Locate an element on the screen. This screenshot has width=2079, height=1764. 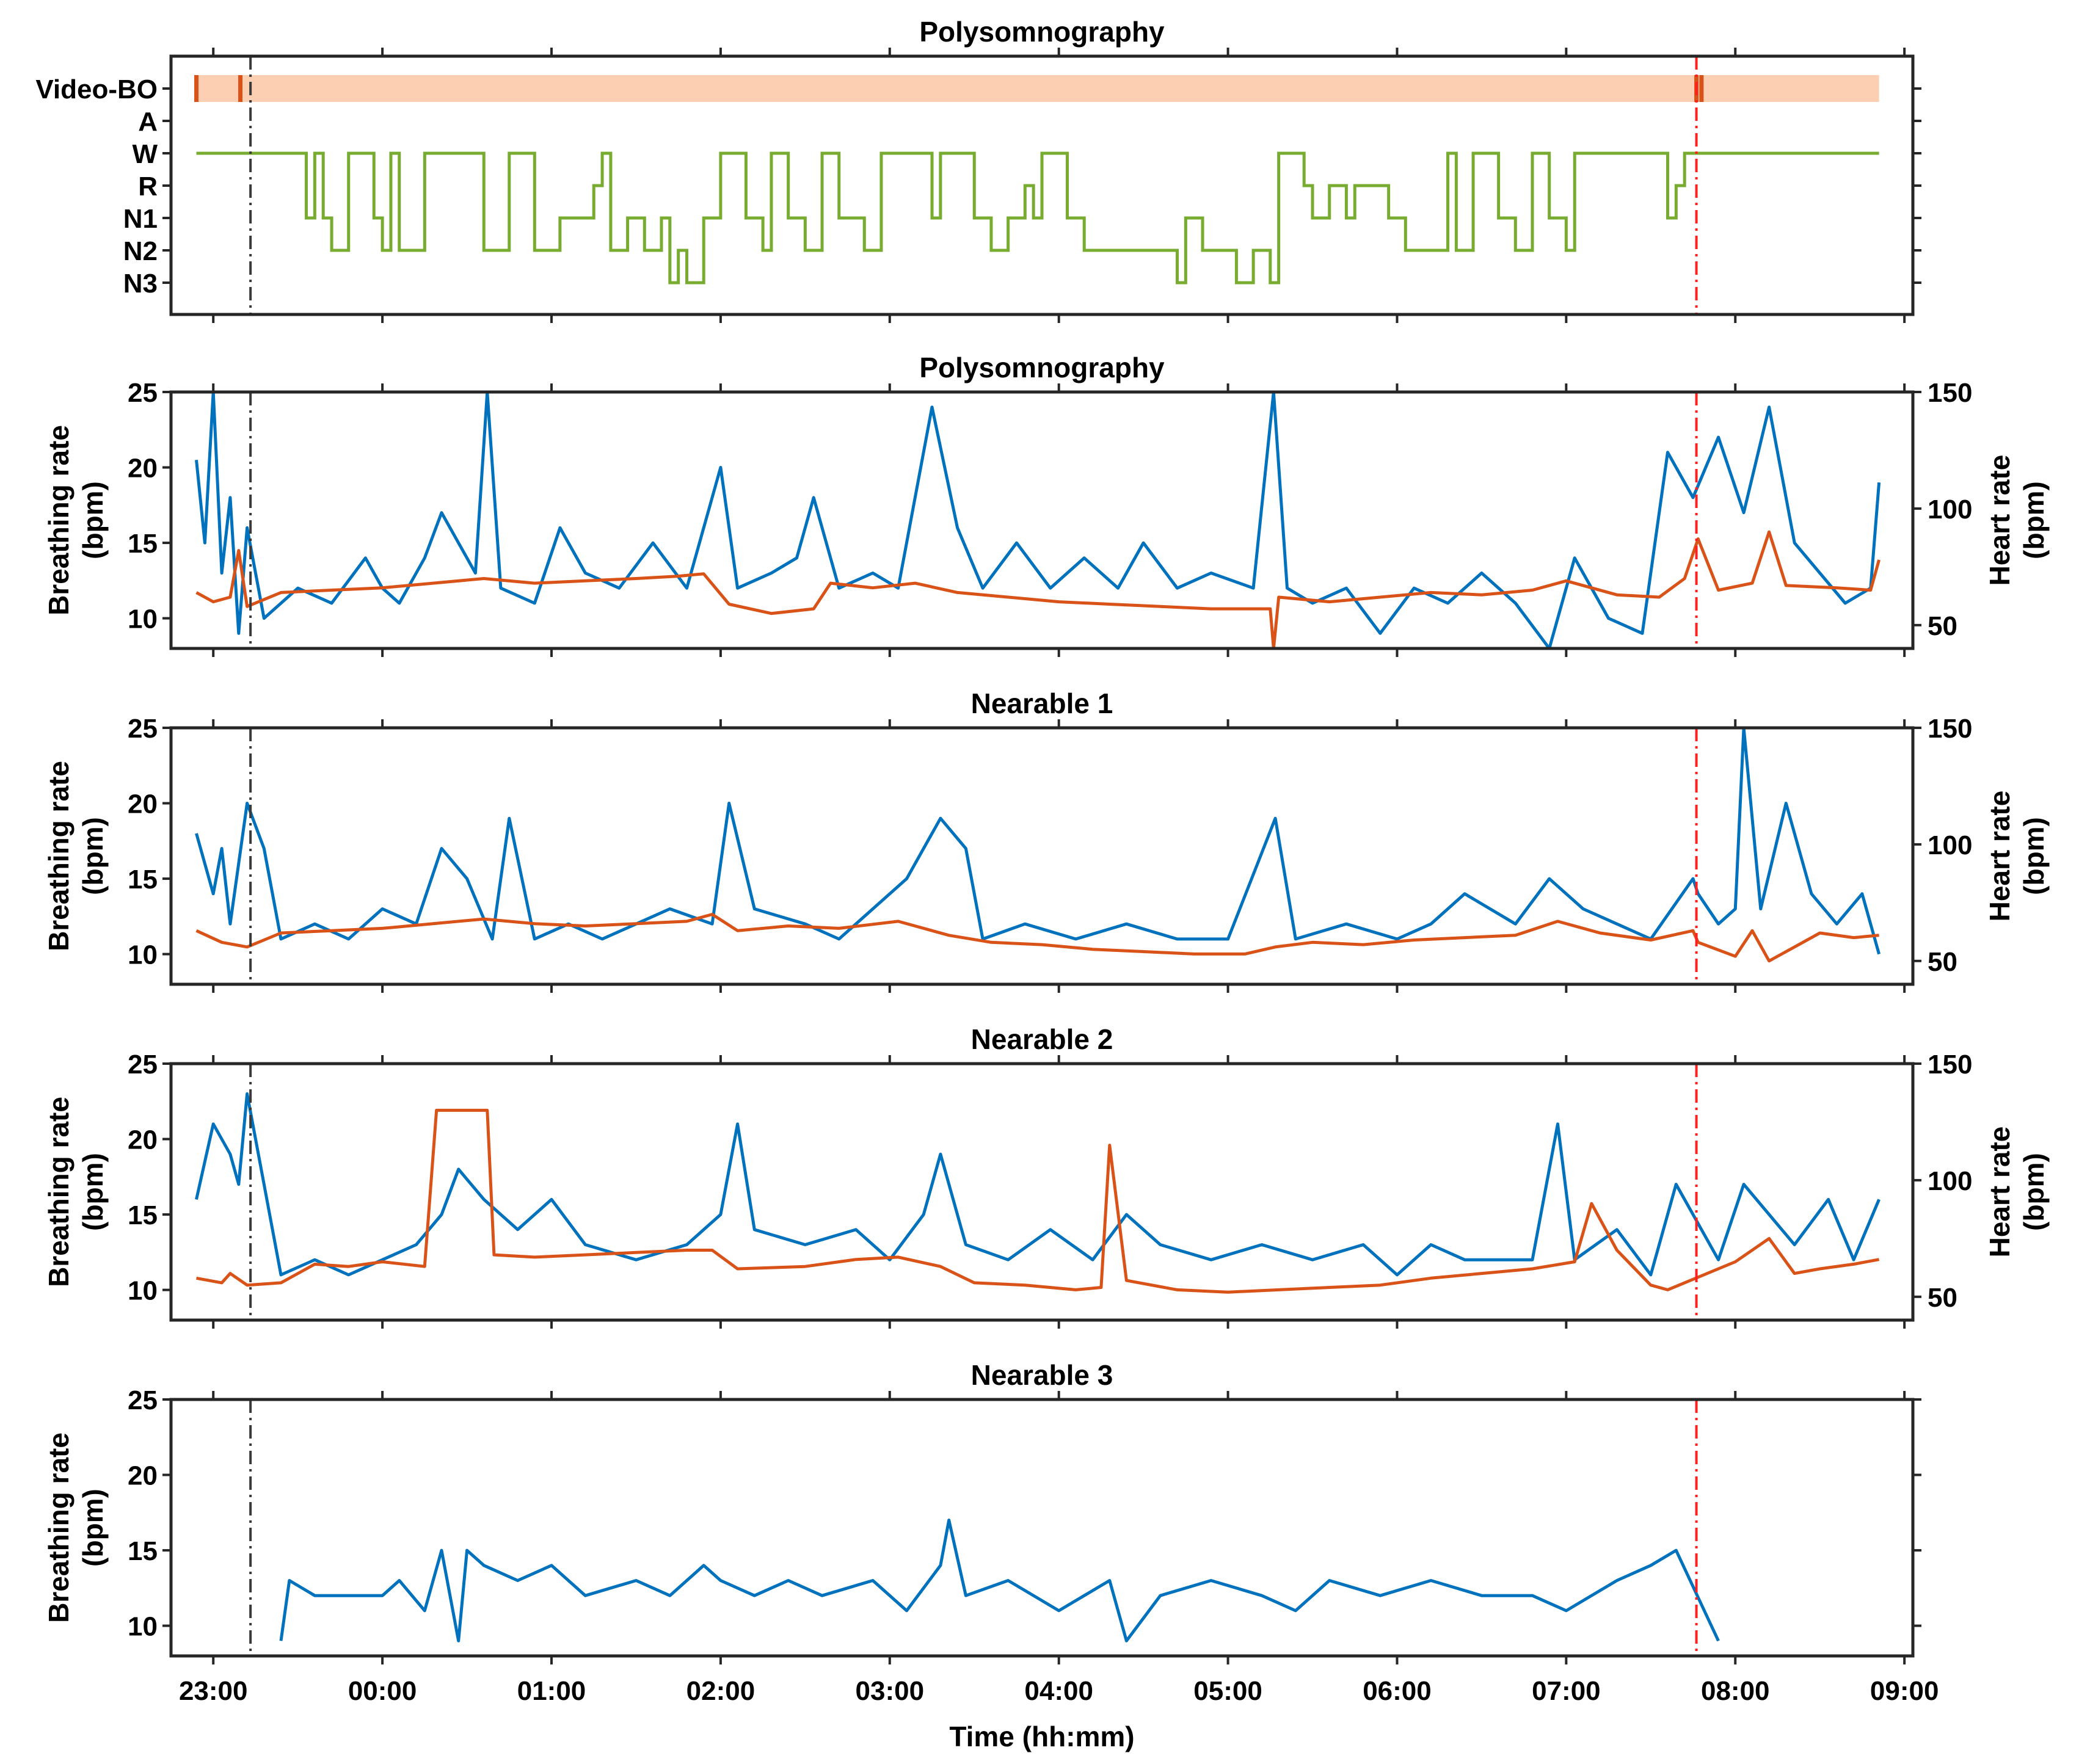
x-tick-label: 05:00 is located at coordinates (1228, 1691).